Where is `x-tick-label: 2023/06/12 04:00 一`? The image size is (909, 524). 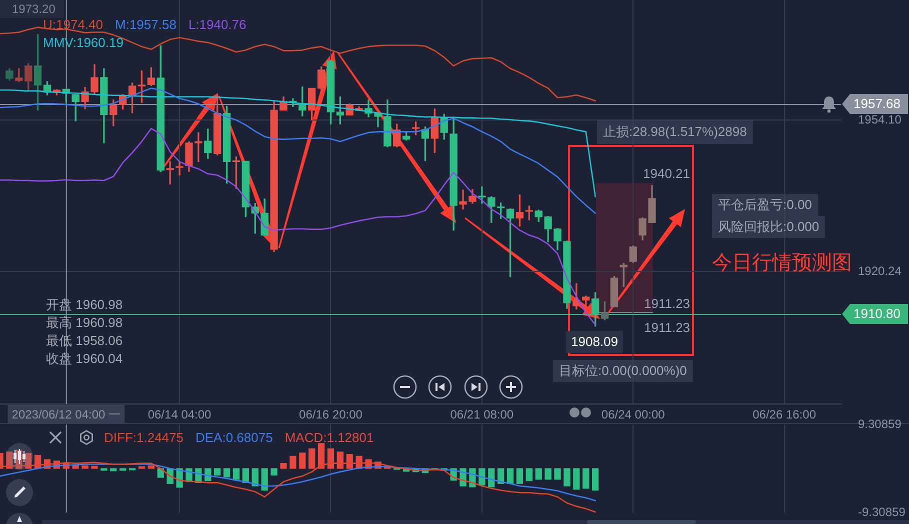 x-tick-label: 2023/06/12 04:00 一 is located at coordinates (66, 415).